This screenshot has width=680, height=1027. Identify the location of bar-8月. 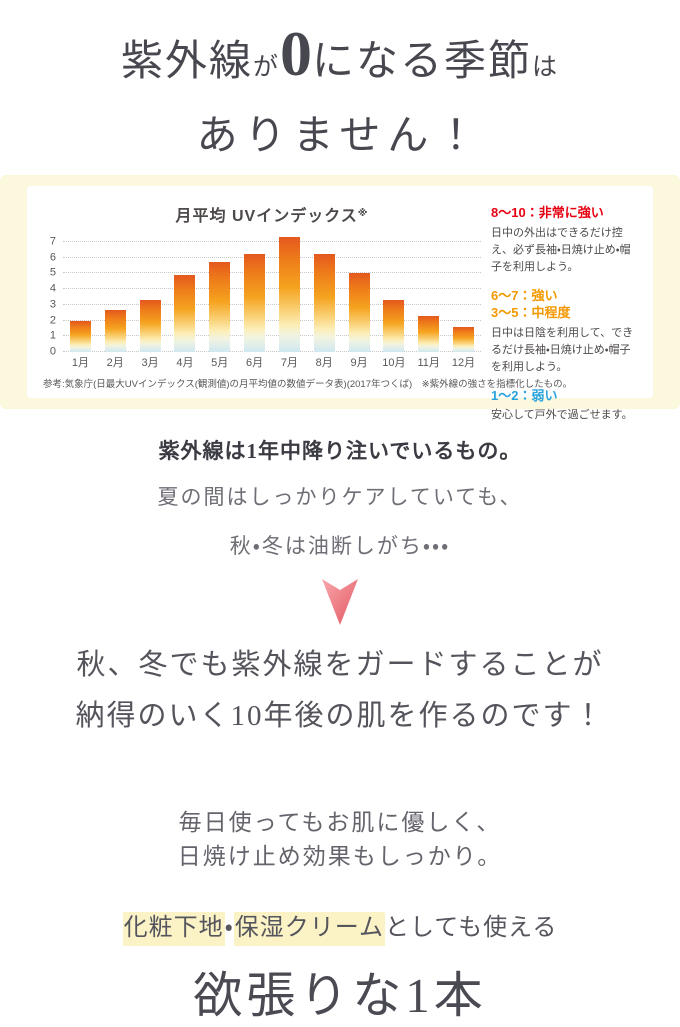
(324, 303).